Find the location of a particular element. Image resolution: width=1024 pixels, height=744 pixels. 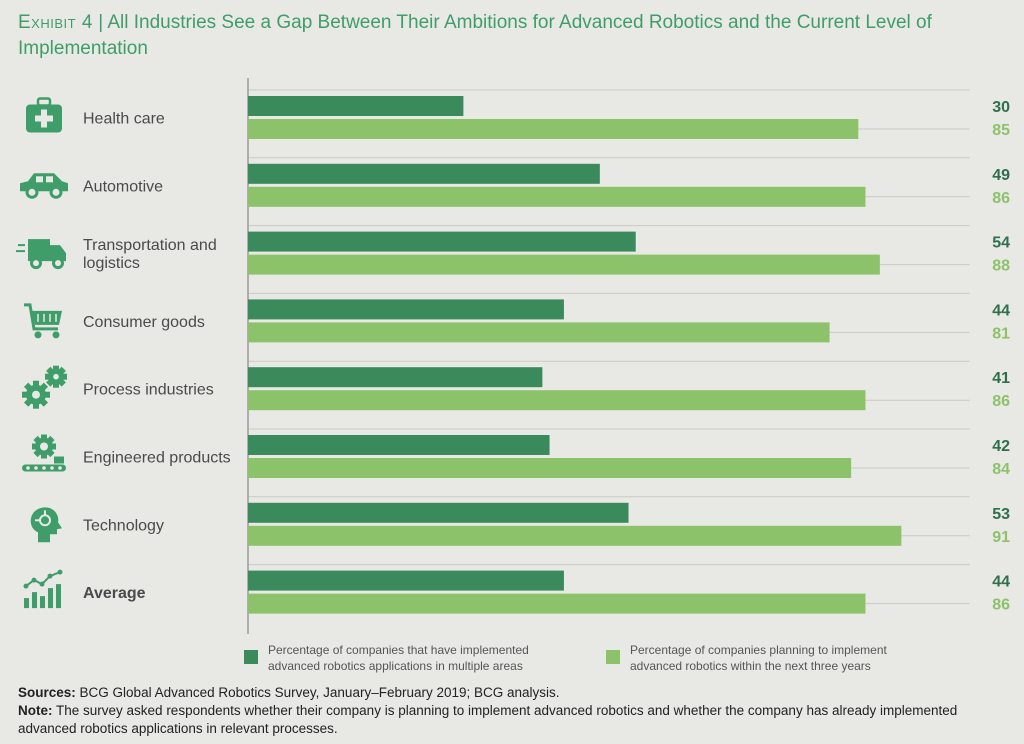

data-label: 42 is located at coordinates (1001, 446).